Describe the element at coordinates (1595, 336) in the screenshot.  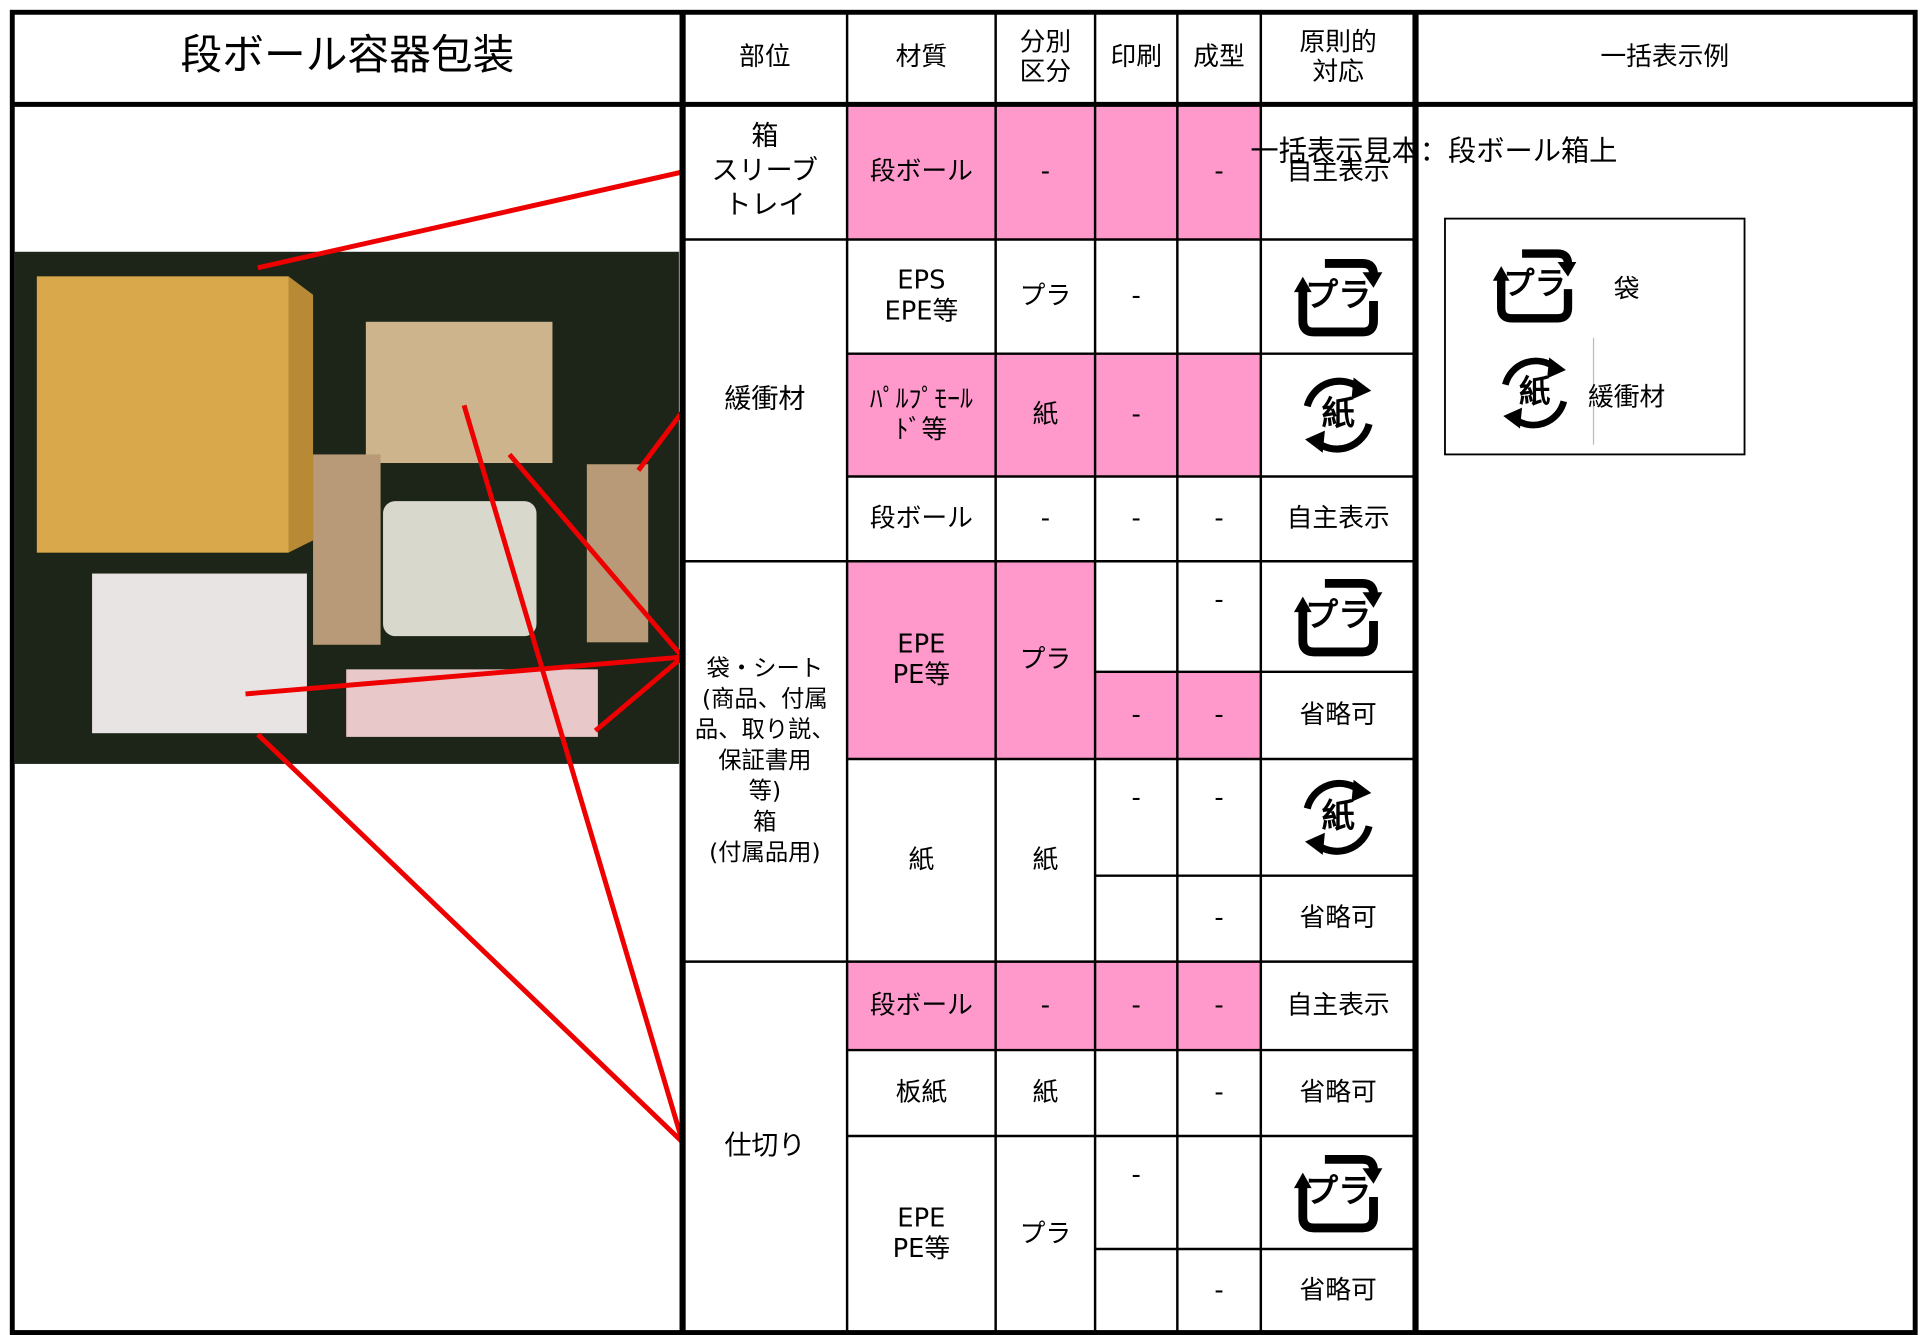
I see `sample-box` at that location.